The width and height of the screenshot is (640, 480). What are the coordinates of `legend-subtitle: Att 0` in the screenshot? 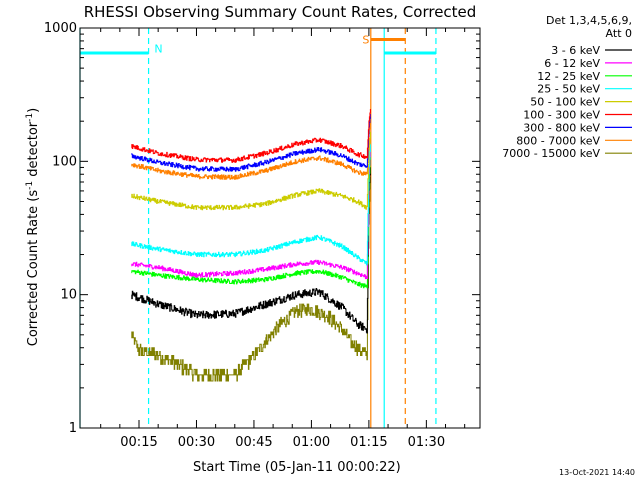 It's located at (619, 33).